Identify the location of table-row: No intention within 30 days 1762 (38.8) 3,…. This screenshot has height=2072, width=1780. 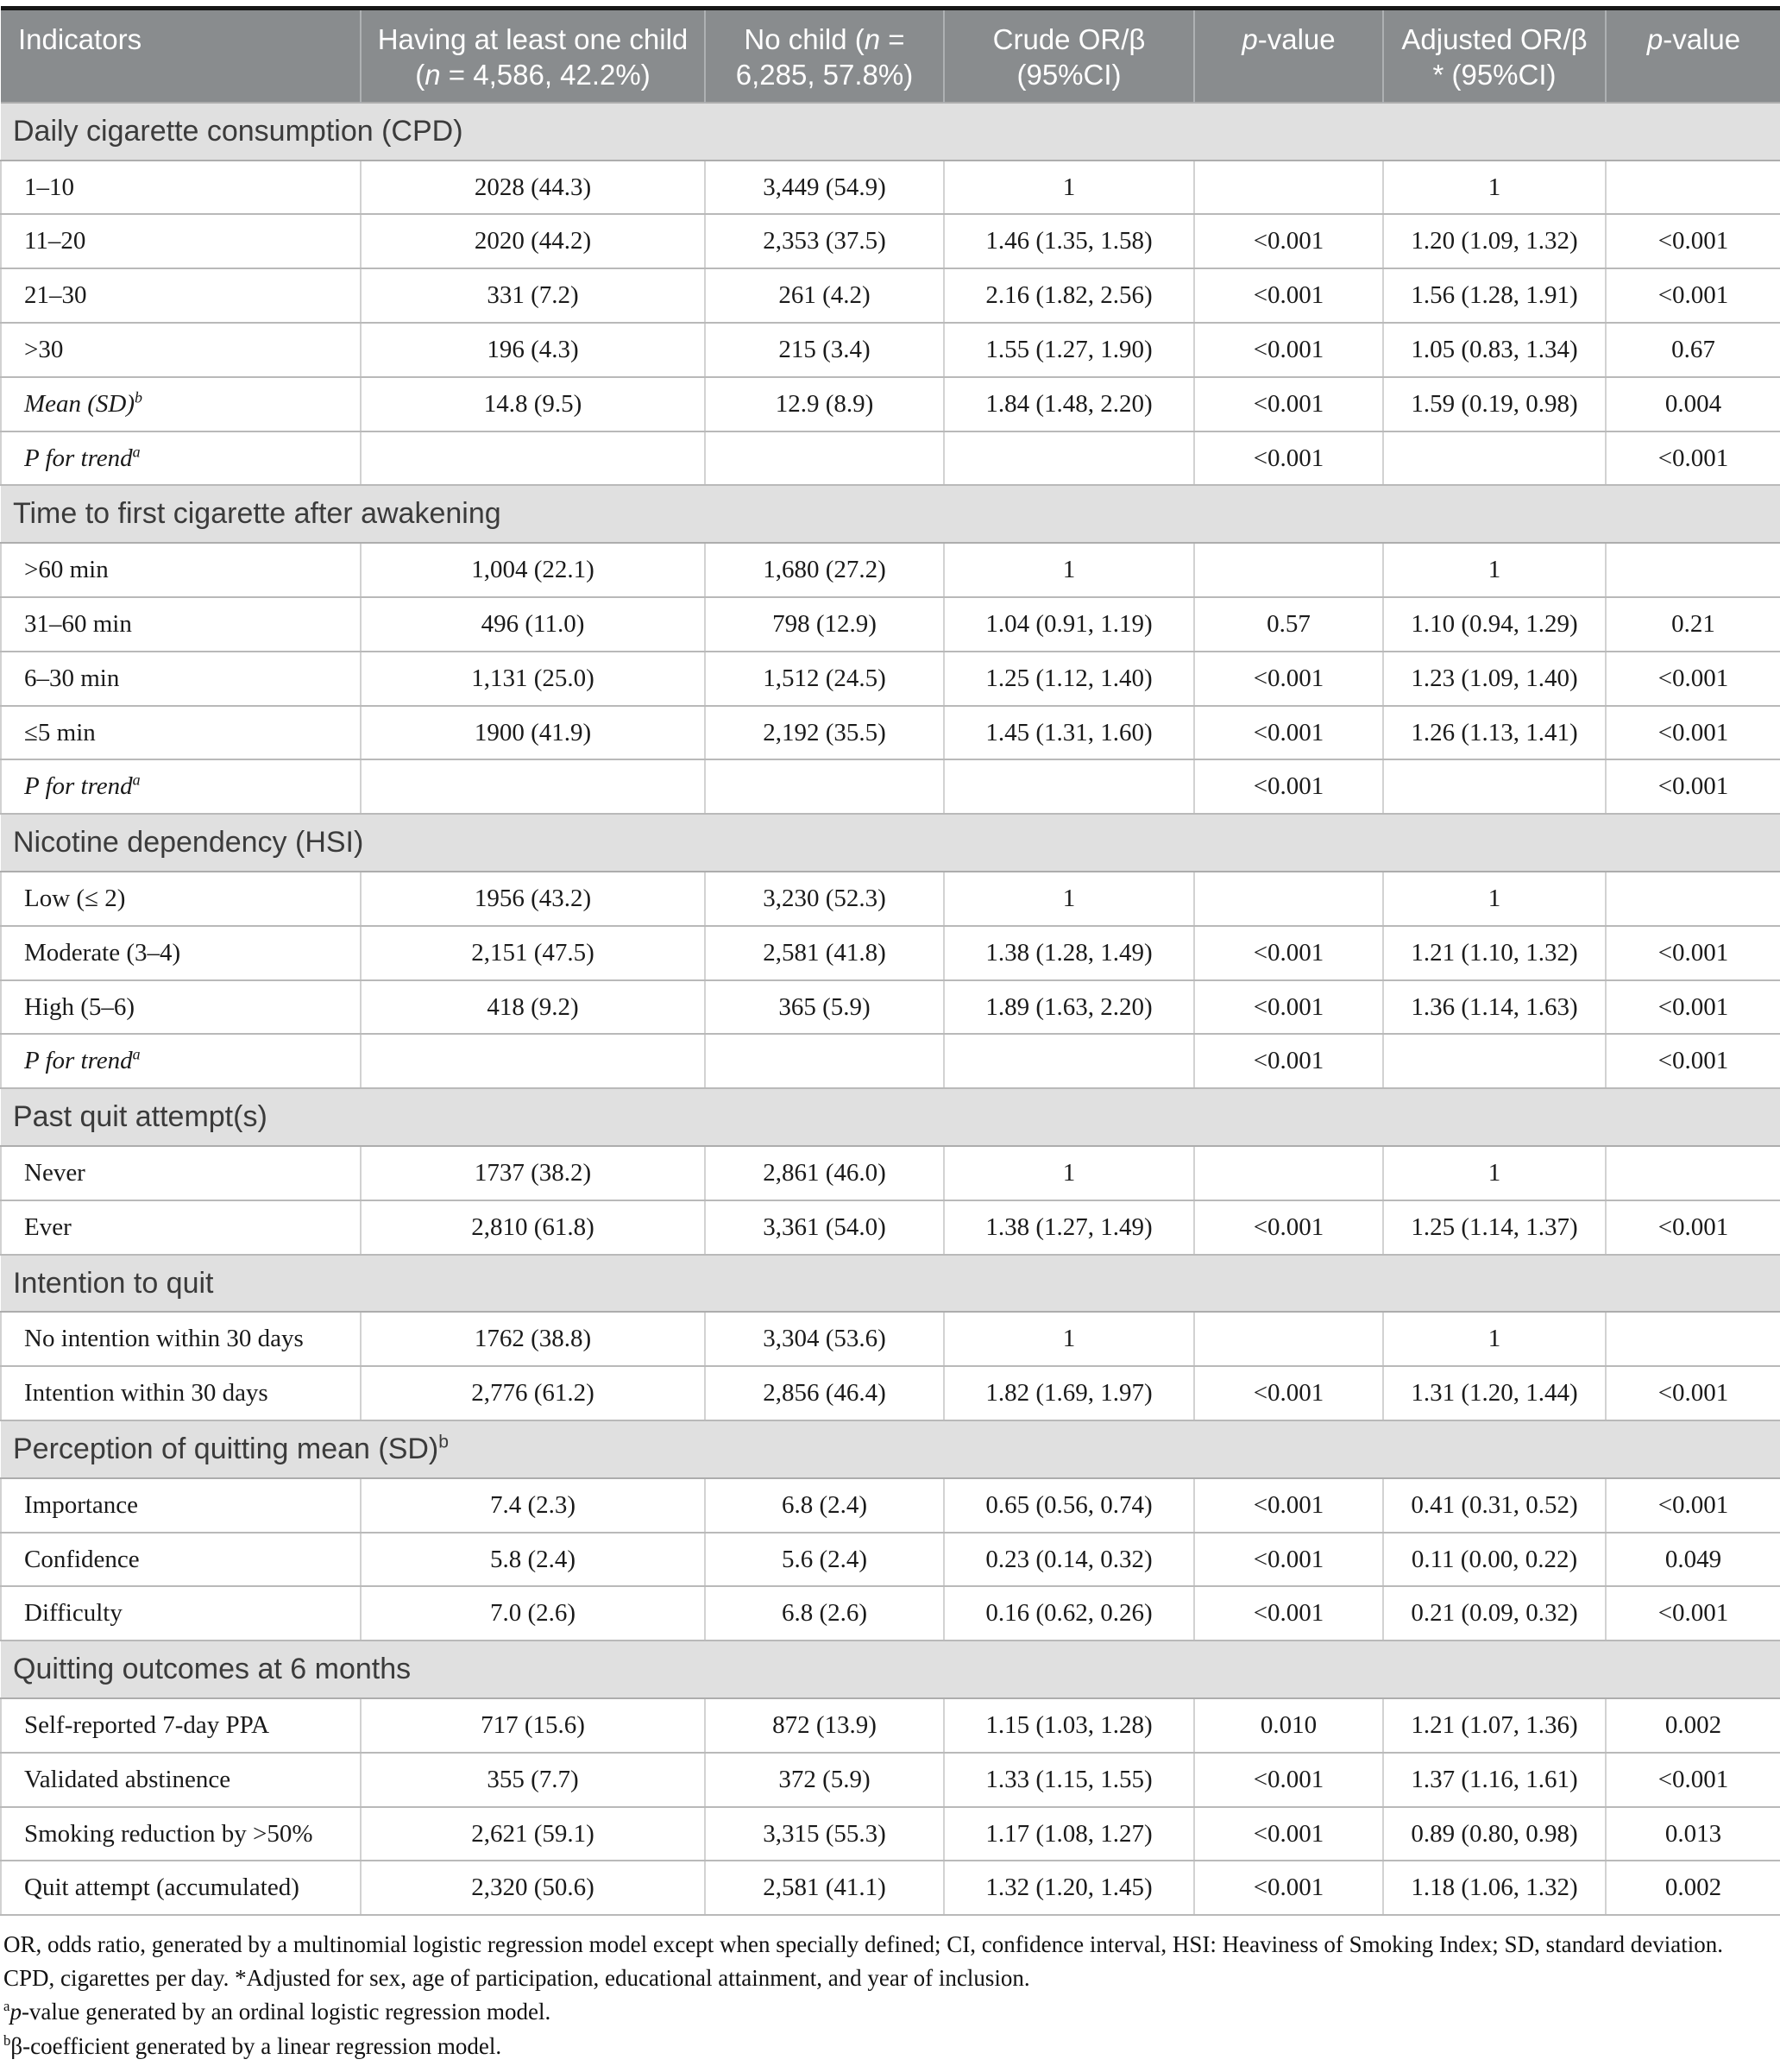
(890, 1340).